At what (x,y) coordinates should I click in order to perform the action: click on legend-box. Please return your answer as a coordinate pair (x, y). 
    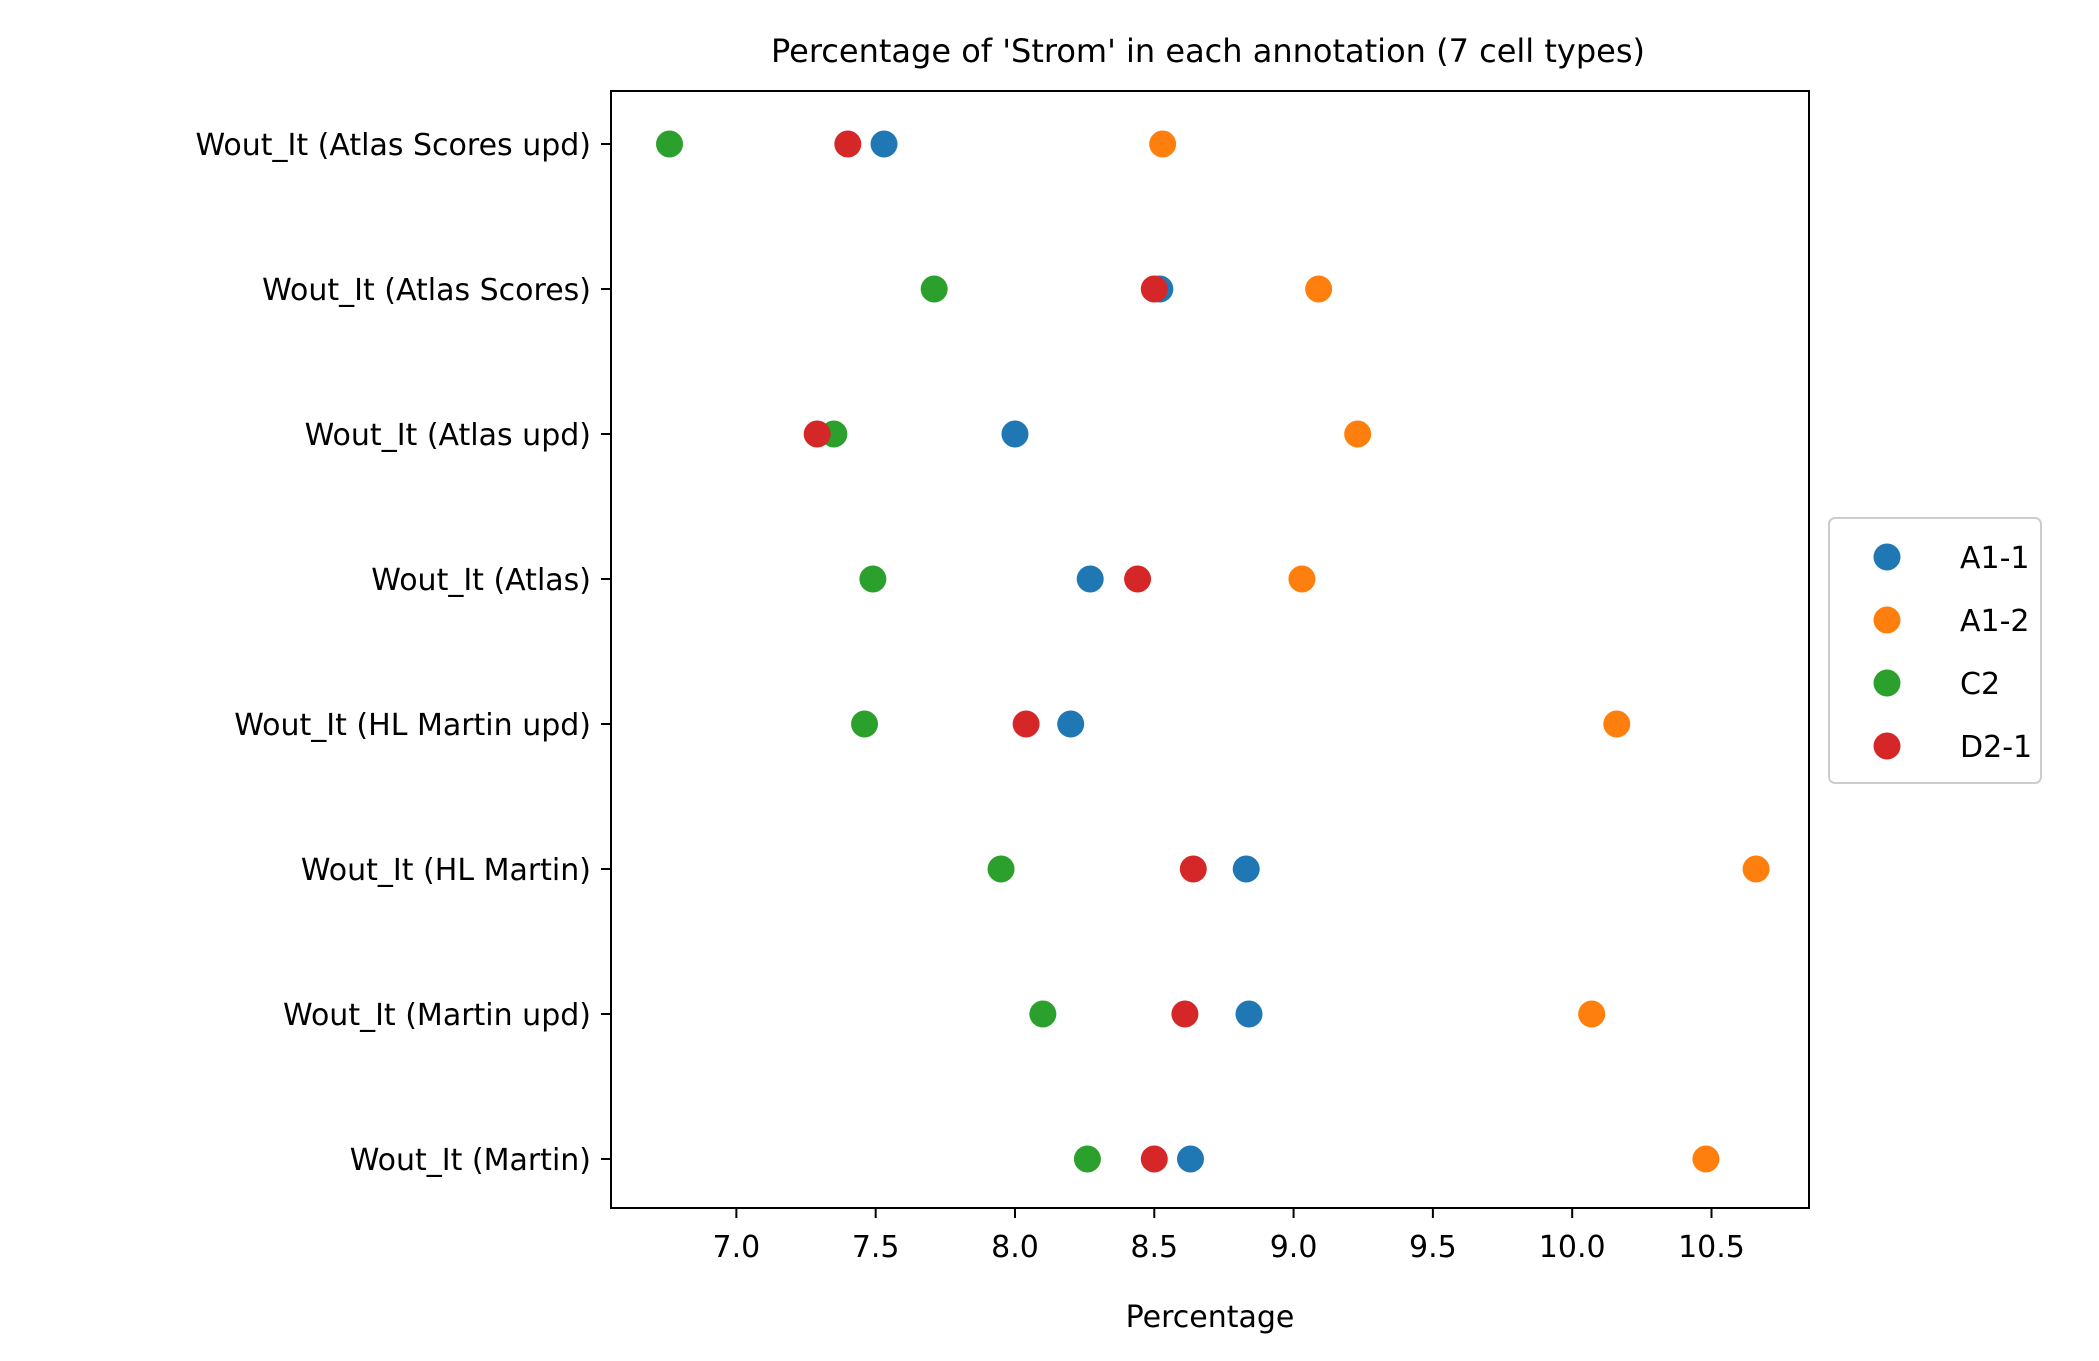
    Looking at the image, I should click on (1935, 650).